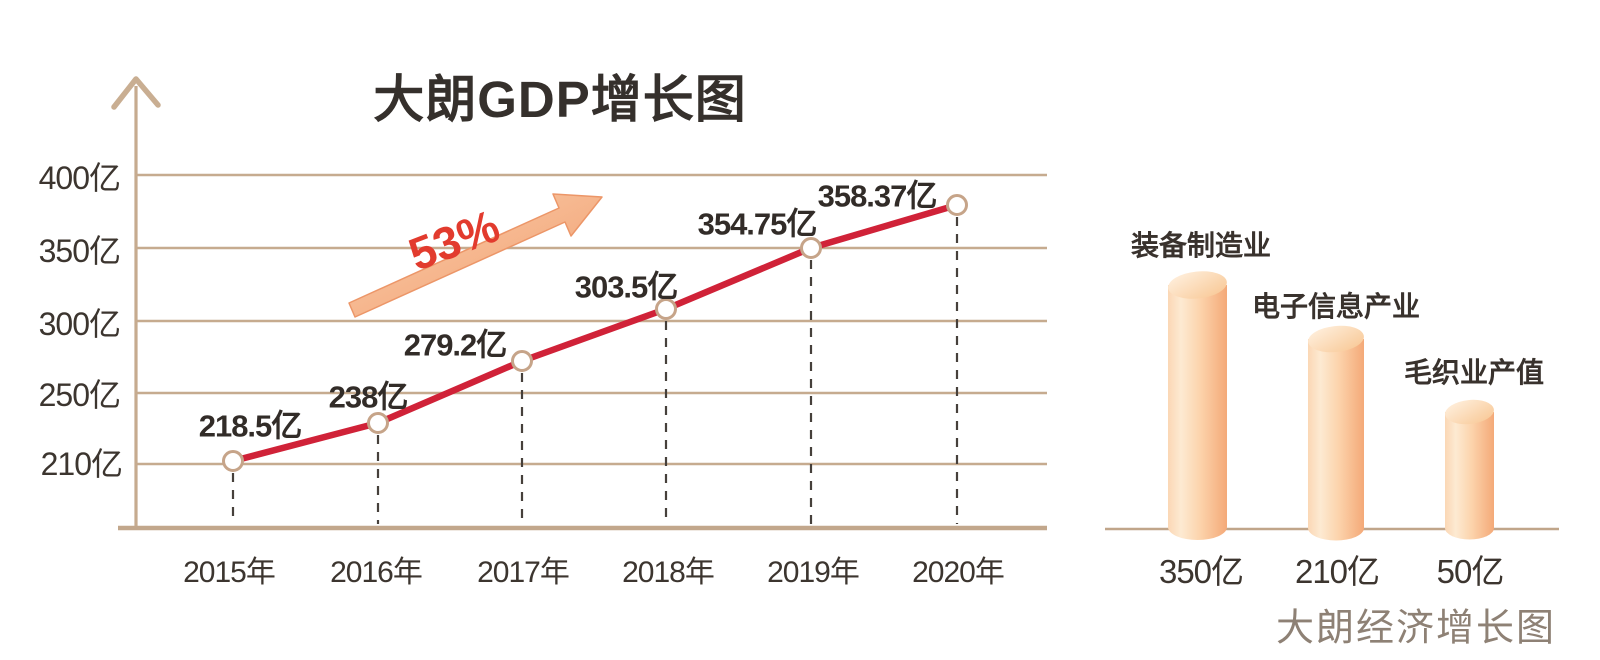  What do you see at coordinates (79, 395) in the screenshot?
I see `y-tick-250: 250亿` at bounding box center [79, 395].